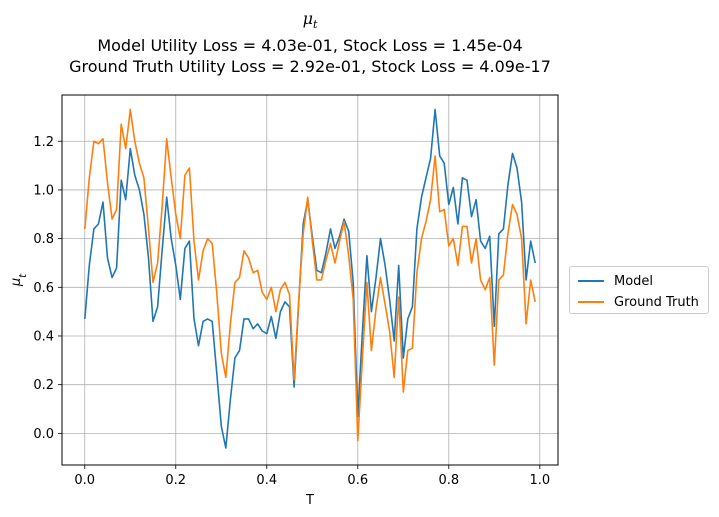 This screenshot has width=719, height=517. I want to click on x-tick-label: 0.8, so click(448, 480).